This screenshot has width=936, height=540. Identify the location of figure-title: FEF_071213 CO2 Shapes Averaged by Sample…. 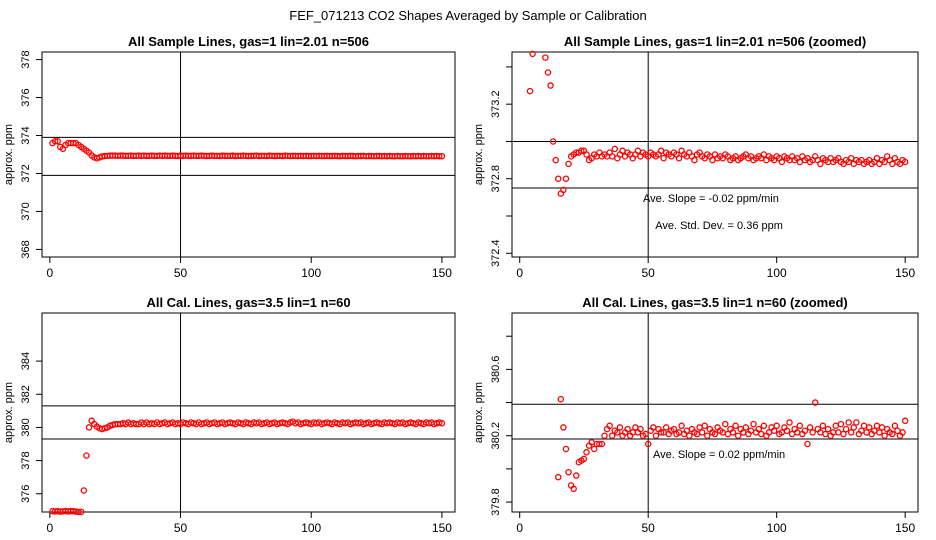
(467, 15).